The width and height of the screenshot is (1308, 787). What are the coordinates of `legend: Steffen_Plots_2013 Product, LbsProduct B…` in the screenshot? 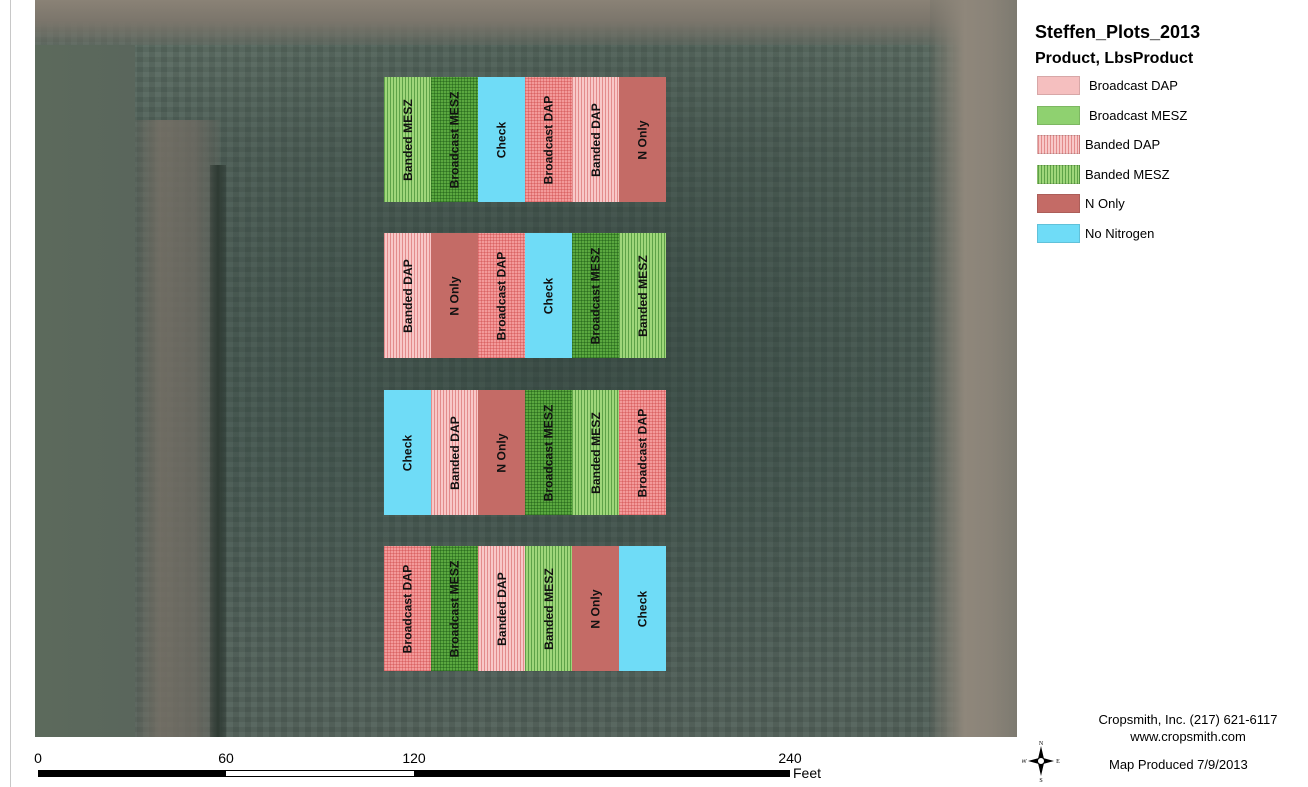 It's located at (1170, 136).